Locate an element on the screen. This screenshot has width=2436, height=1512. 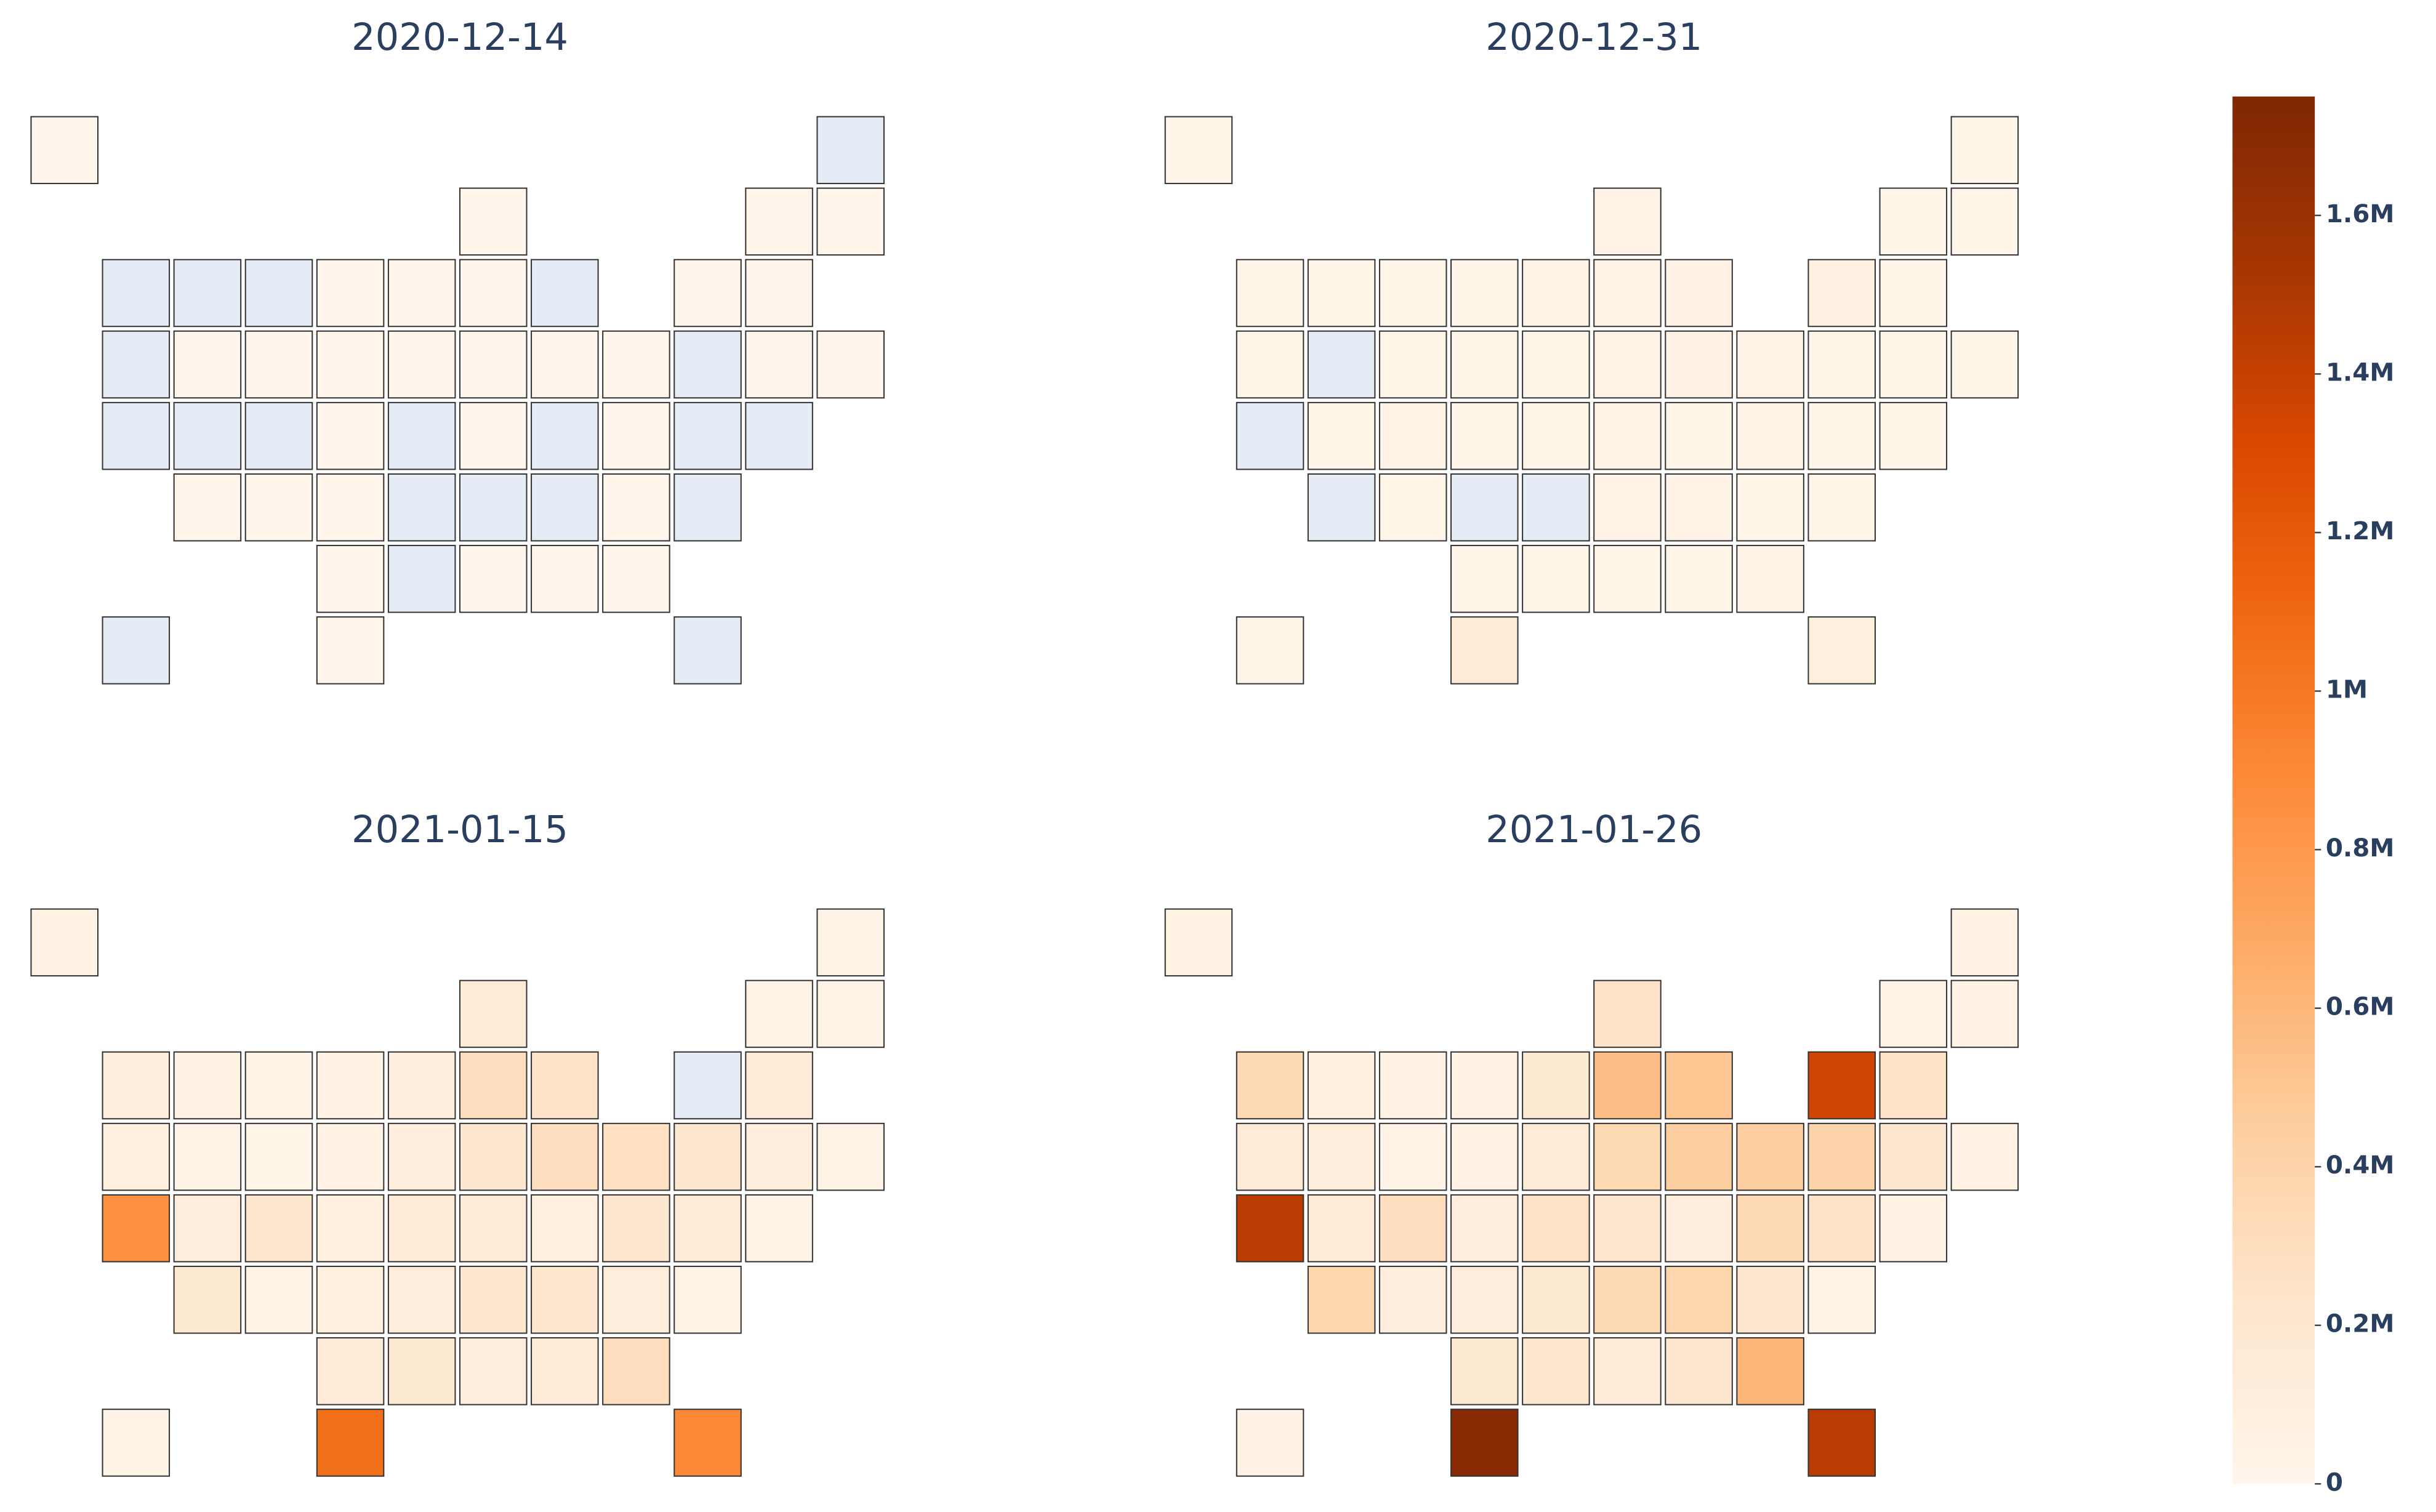
colorbar-tick-label: 1.6M is located at coordinates (2360, 214).